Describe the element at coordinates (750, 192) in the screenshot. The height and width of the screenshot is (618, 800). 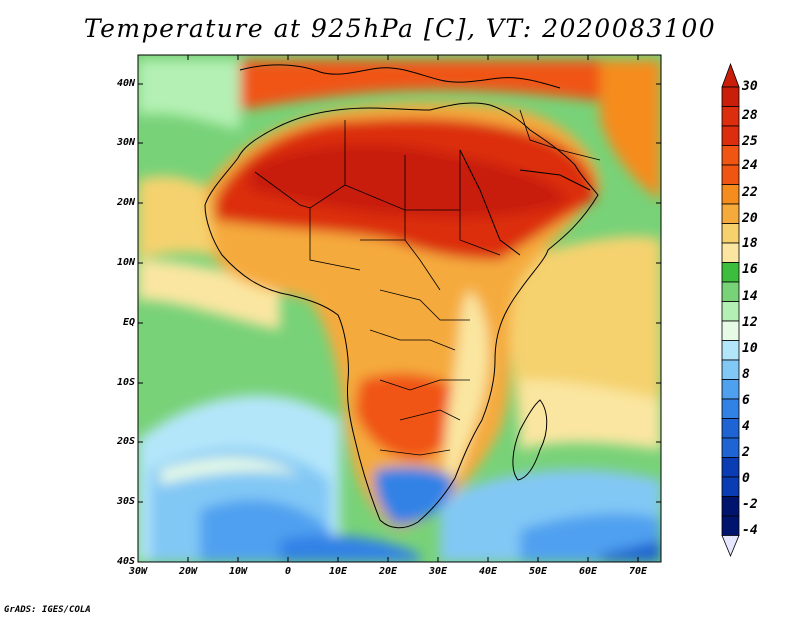
I see `colorbar-label-22: 22` at that location.